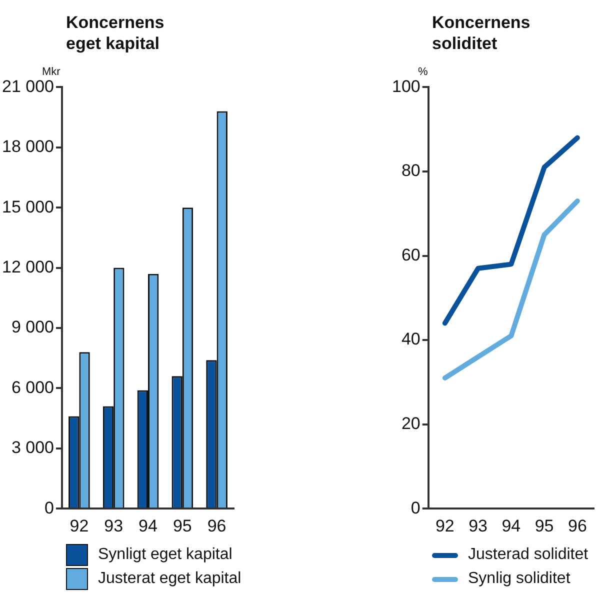  I want to click on legend-label: Justerad soliditet, so click(528, 555).